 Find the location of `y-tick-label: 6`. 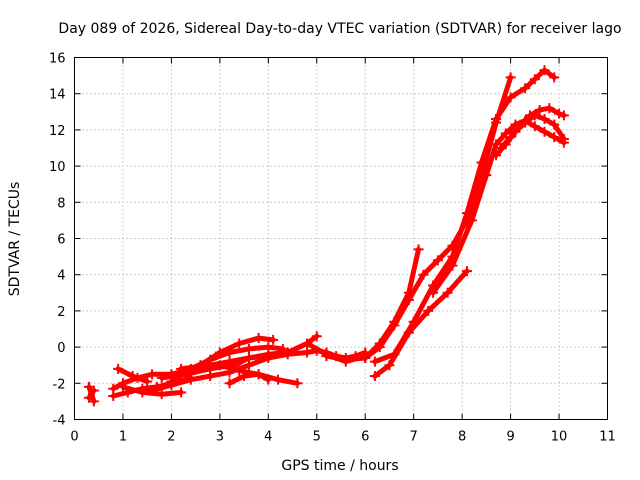

y-tick-label: 6 is located at coordinates (61, 240).